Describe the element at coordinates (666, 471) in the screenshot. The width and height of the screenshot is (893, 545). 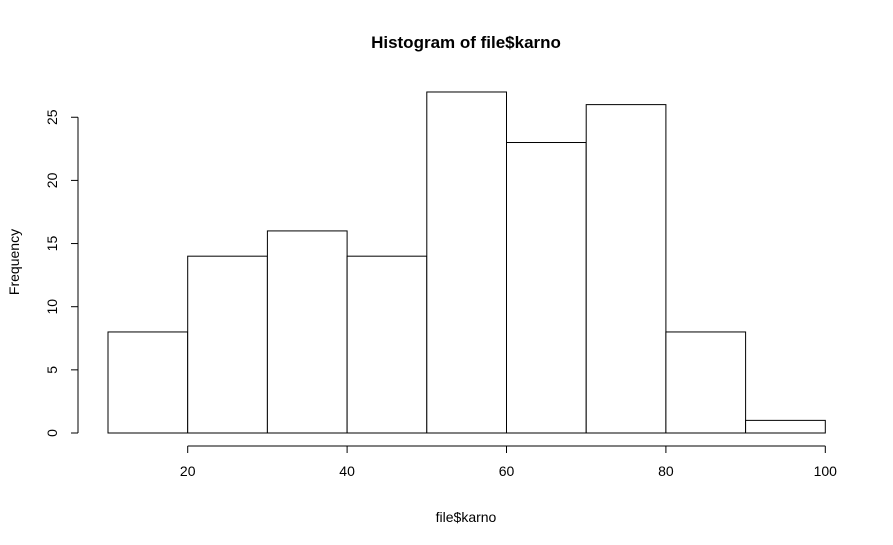
I see `x-tick-label: 80` at that location.